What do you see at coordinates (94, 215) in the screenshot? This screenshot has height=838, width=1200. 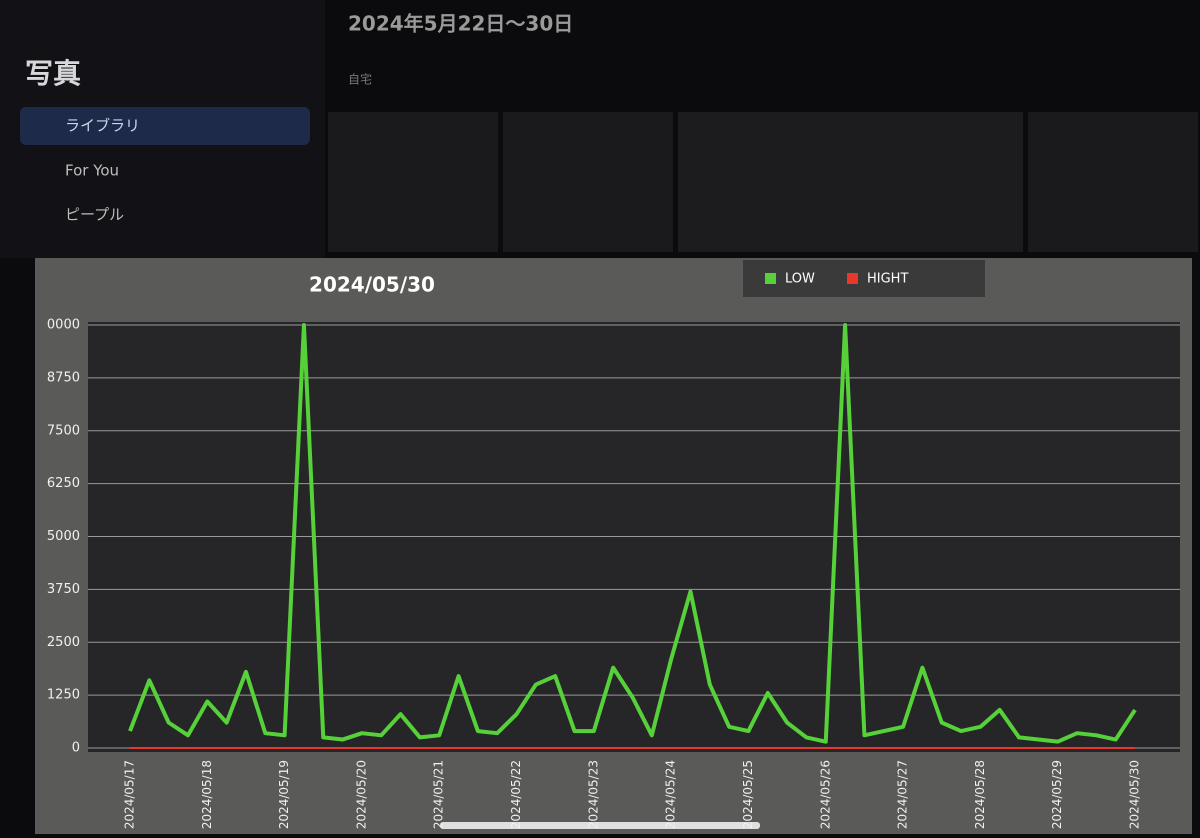 I see `nav-item: ピープル` at bounding box center [94, 215].